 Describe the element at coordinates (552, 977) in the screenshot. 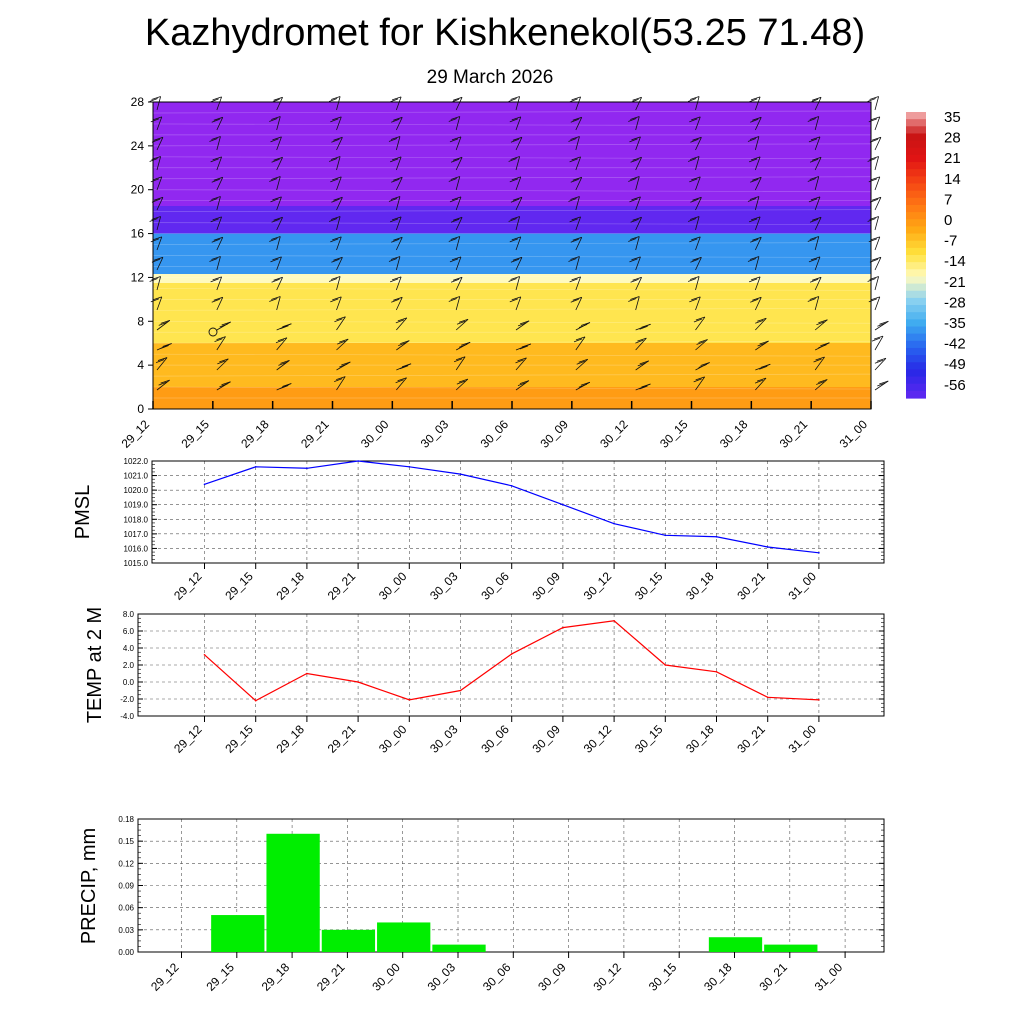

I see `x-tick-label: 30_09` at that location.